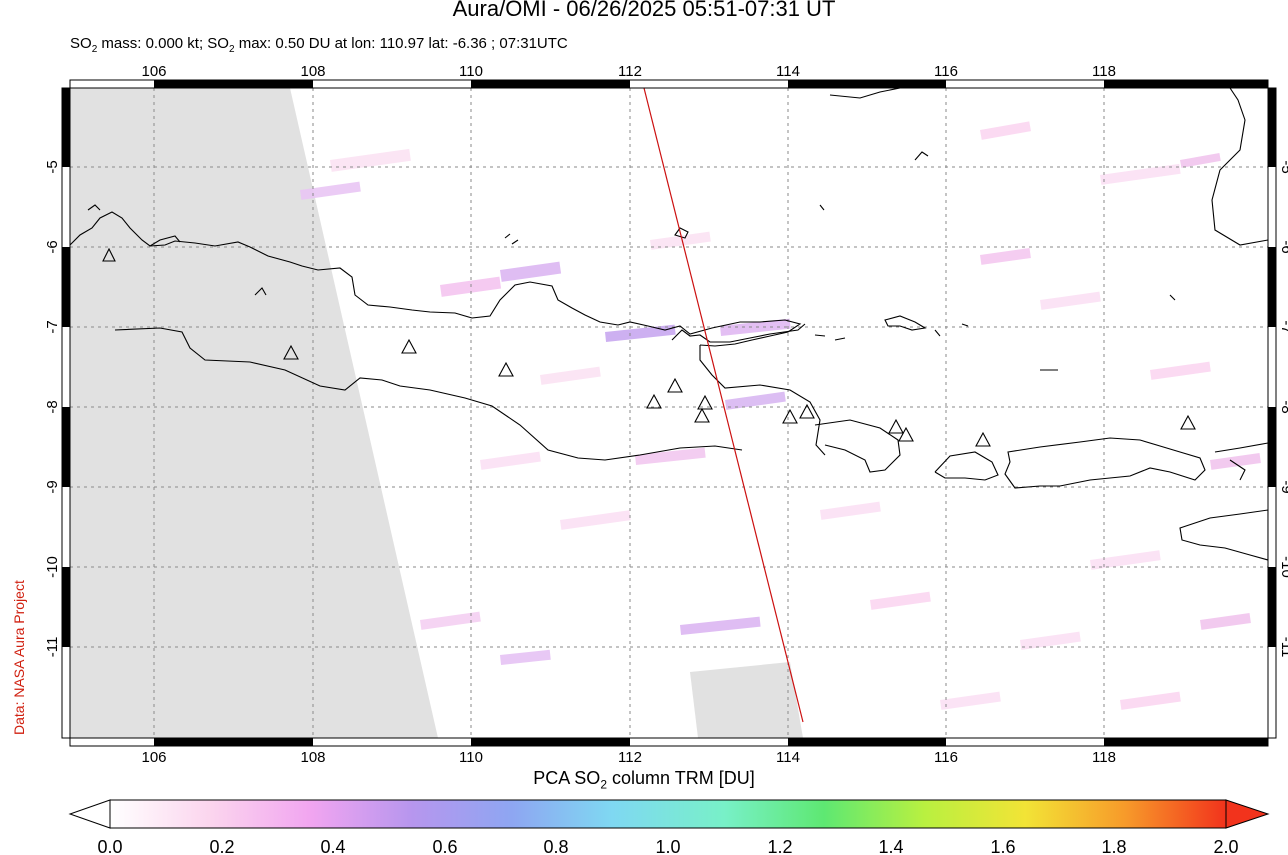 This screenshot has width=1288, height=855. What do you see at coordinates (428, 394) in the screenshot?
I see `coast-java-south` at bounding box center [428, 394].